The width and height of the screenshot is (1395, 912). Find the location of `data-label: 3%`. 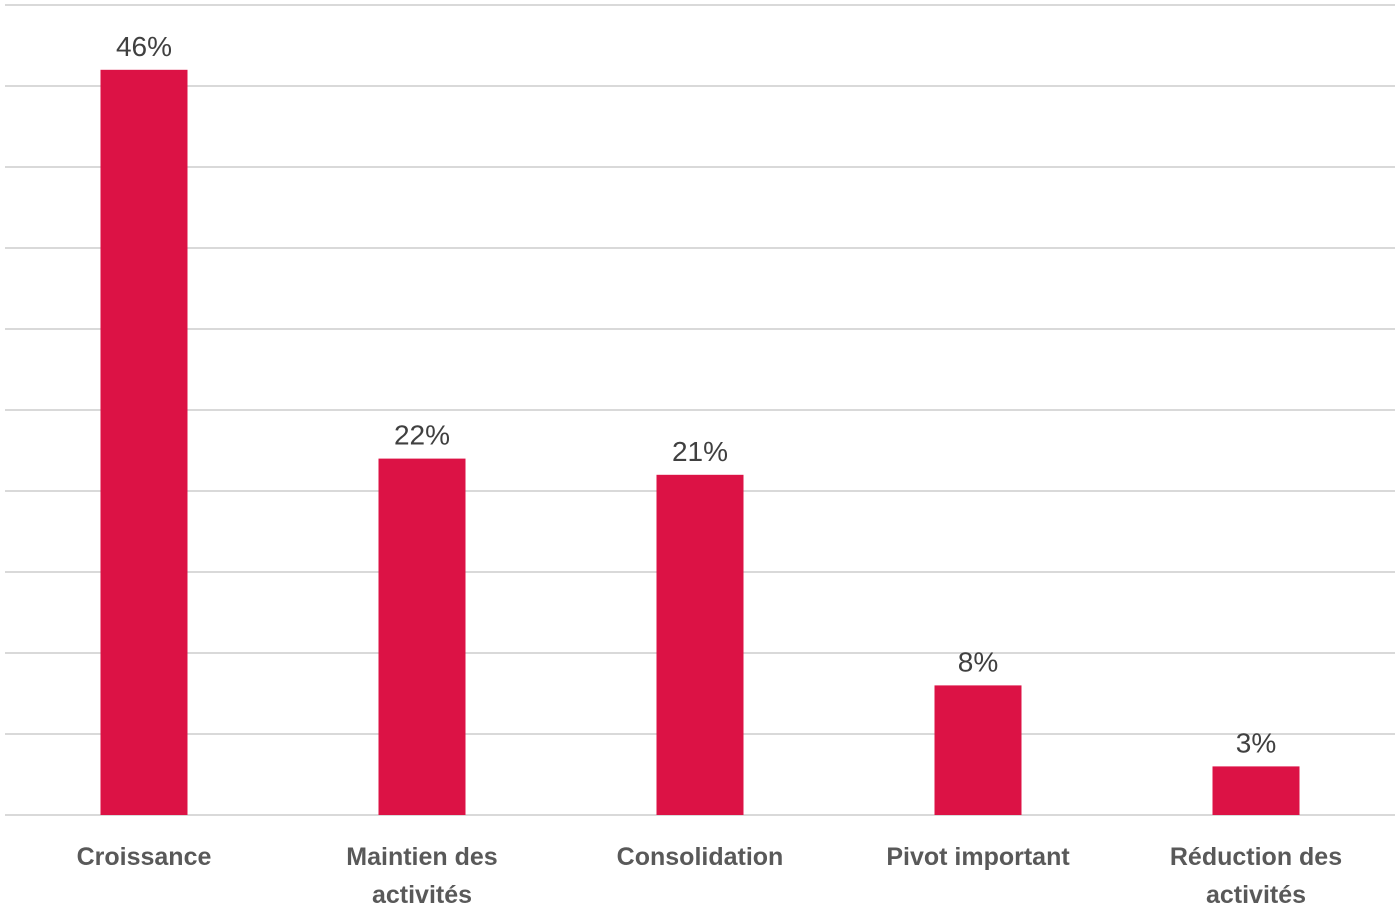

data-label: 3% is located at coordinates (1256, 742).